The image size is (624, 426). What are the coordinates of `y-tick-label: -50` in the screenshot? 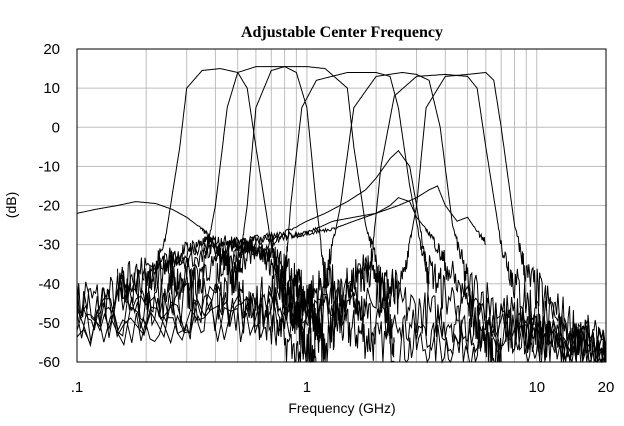 It's located at (49, 323).